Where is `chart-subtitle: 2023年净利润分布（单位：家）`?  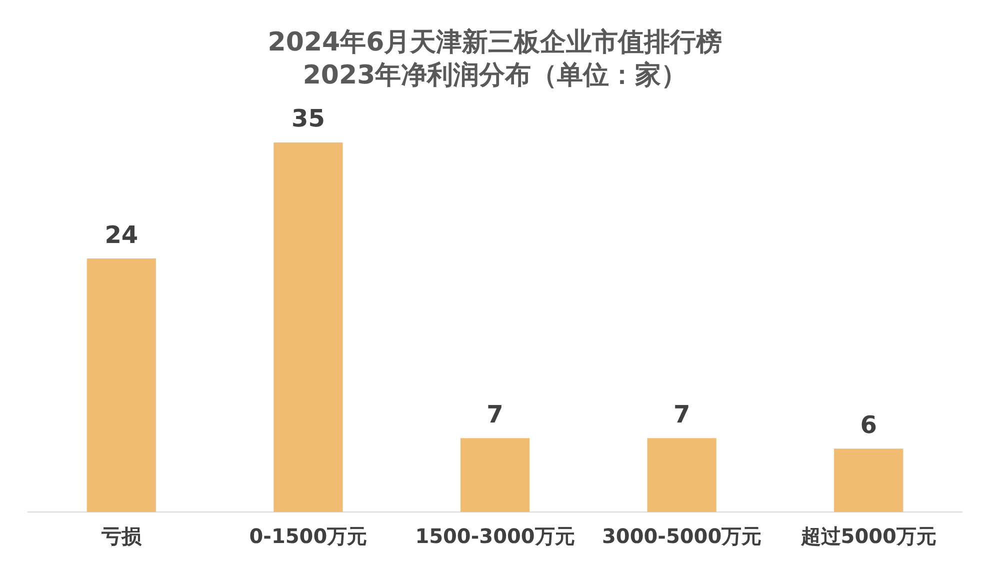 chart-subtitle: 2023年净利润分布（单位：家） is located at coordinates (495, 75).